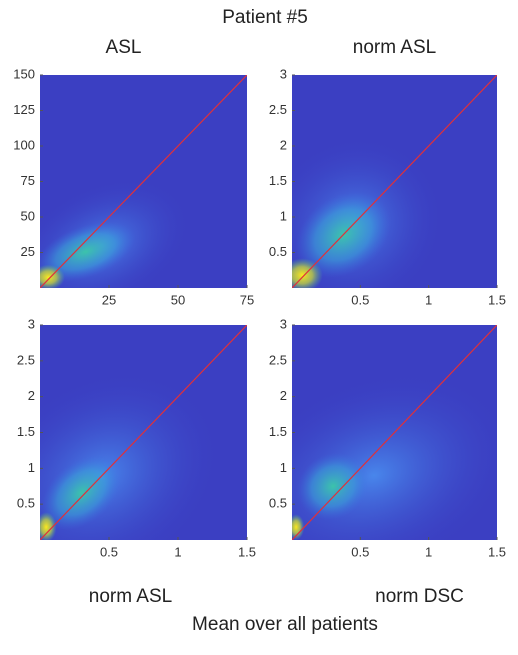  What do you see at coordinates (28, 180) in the screenshot?
I see `y-tick-label: 75` at bounding box center [28, 180].